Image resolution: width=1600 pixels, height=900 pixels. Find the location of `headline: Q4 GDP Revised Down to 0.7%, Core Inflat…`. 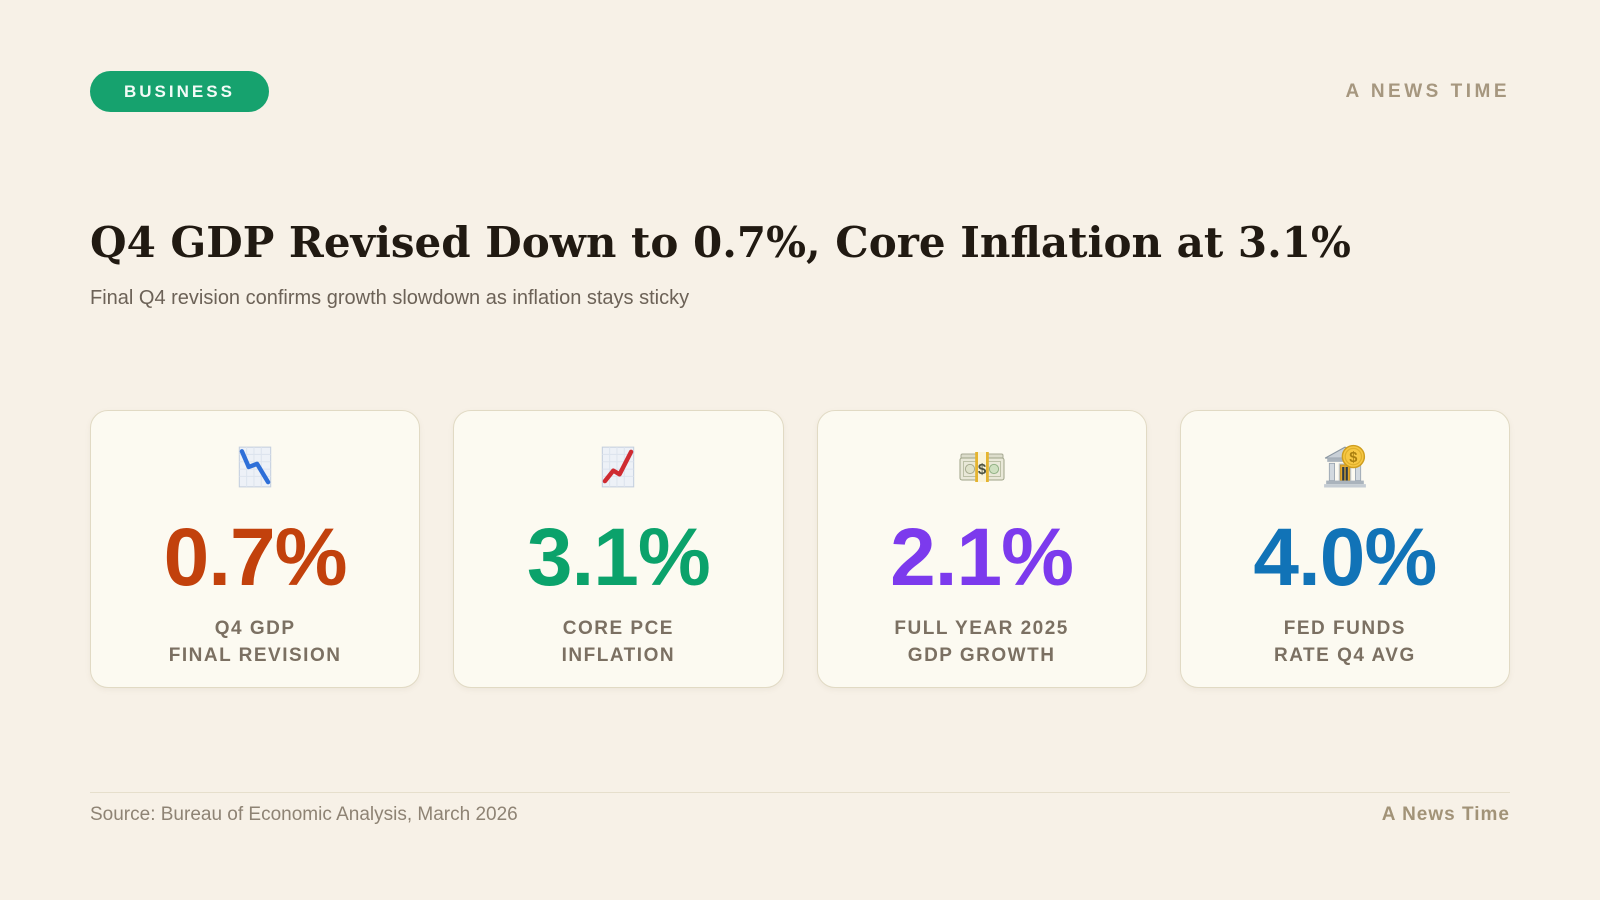

headline: Q4 GDP Revised Down to 0.7%, Core Inflat… is located at coordinates (720, 242).